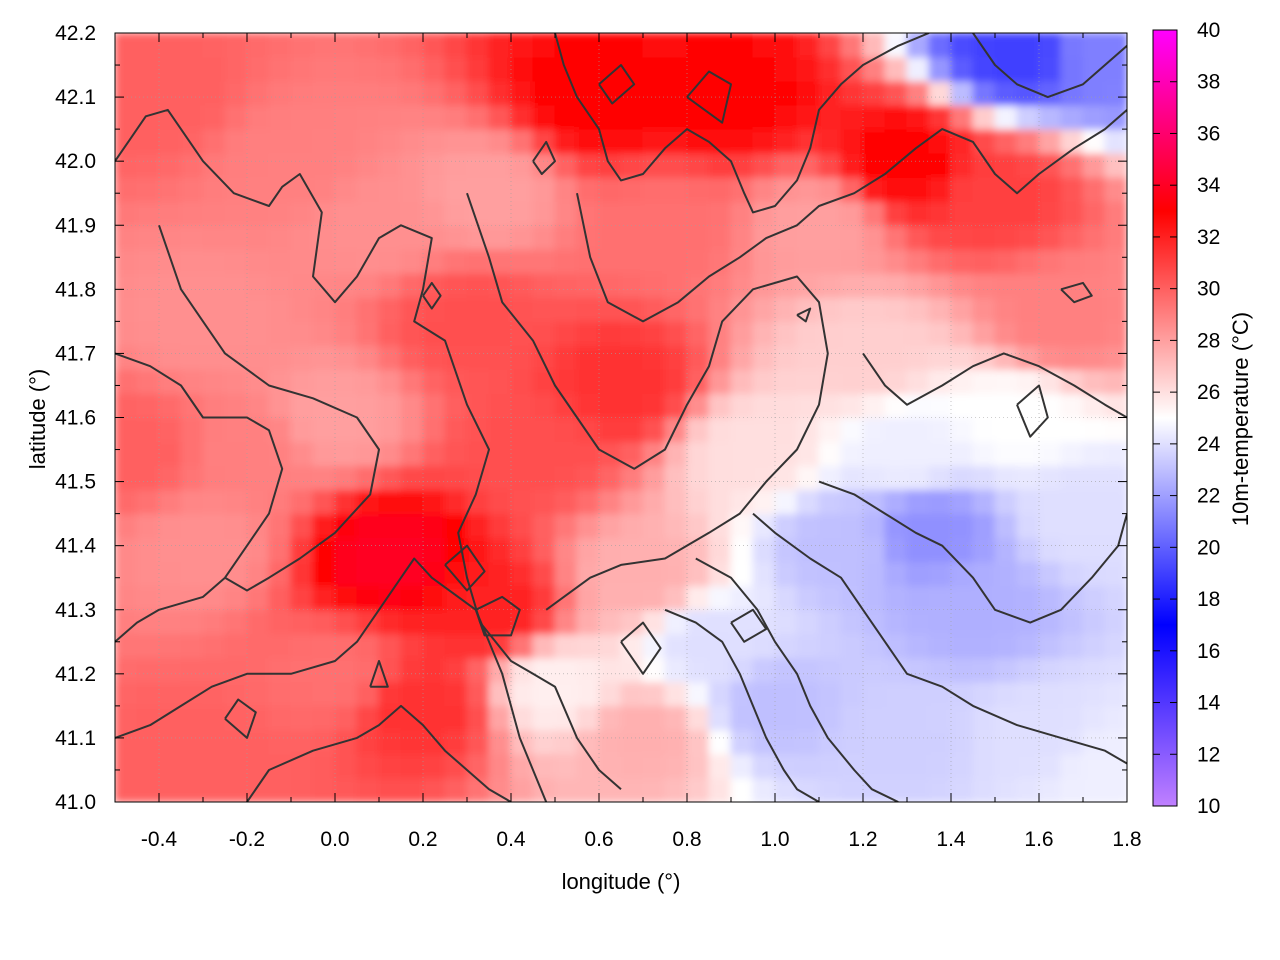 The height and width of the screenshot is (960, 1280). What do you see at coordinates (1240, 419) in the screenshot?
I see `colorbar-label: 10m-temperature (°C)` at bounding box center [1240, 419].